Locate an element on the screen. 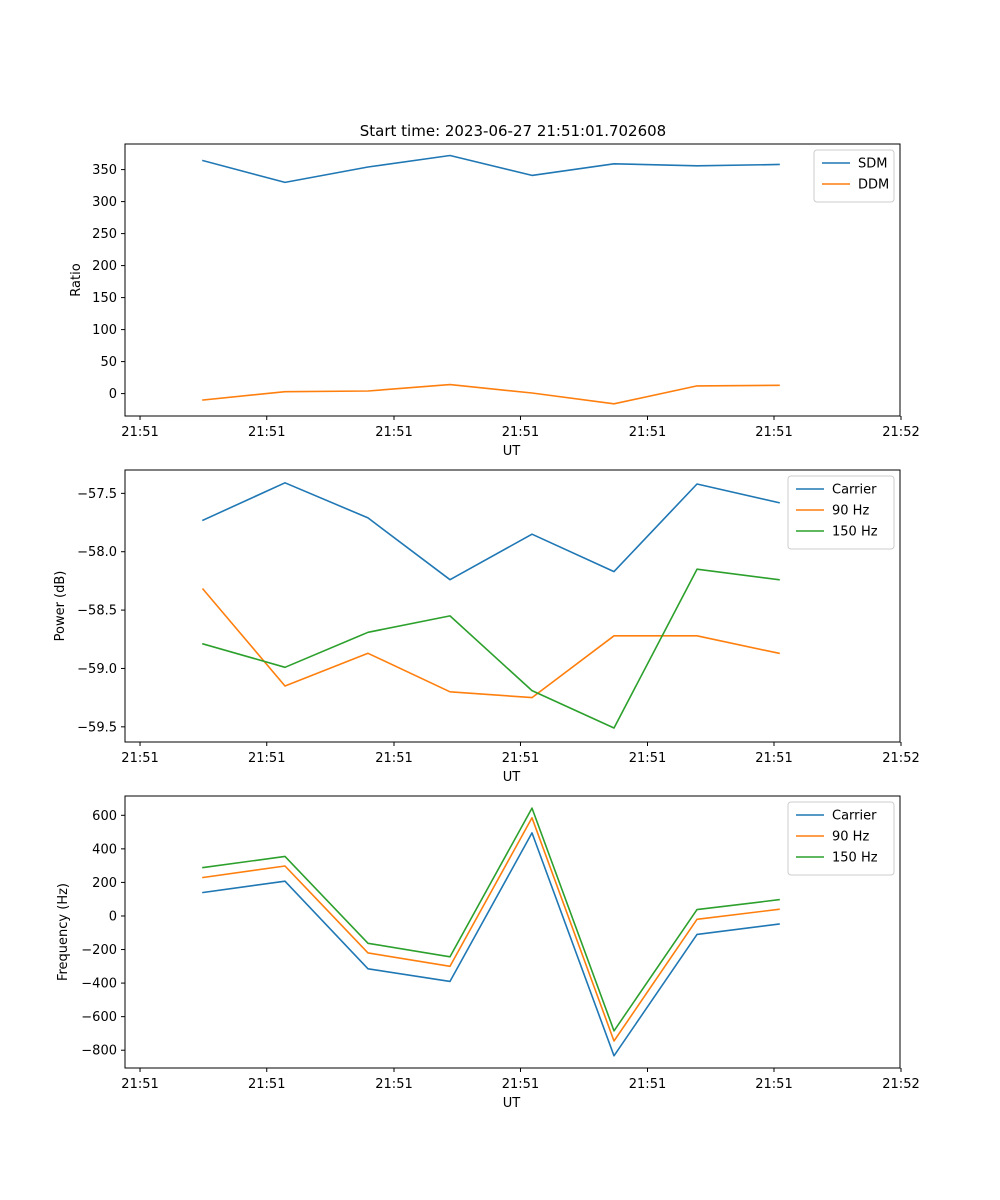  legend: SDM DDM is located at coordinates (854, 176).